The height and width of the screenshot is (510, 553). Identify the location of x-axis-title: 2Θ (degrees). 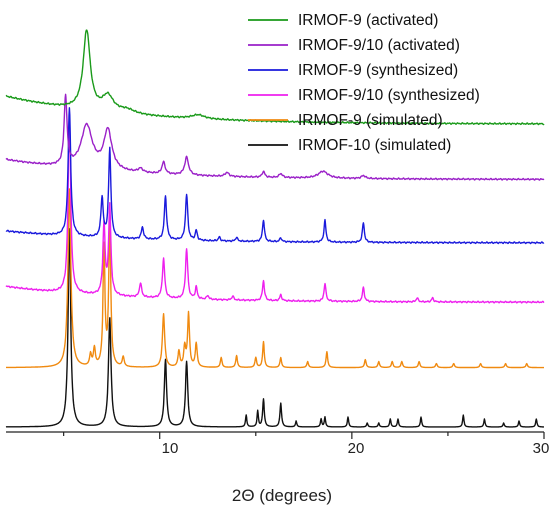
(282, 495).